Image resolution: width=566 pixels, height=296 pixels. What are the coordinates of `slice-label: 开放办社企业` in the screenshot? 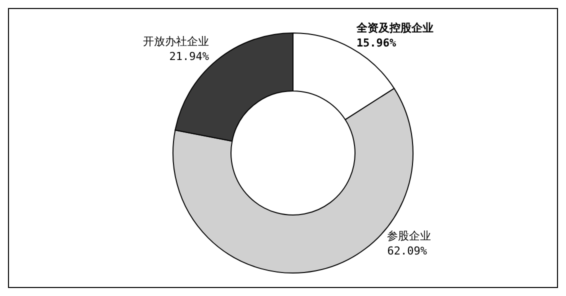 It's located at (176, 41).